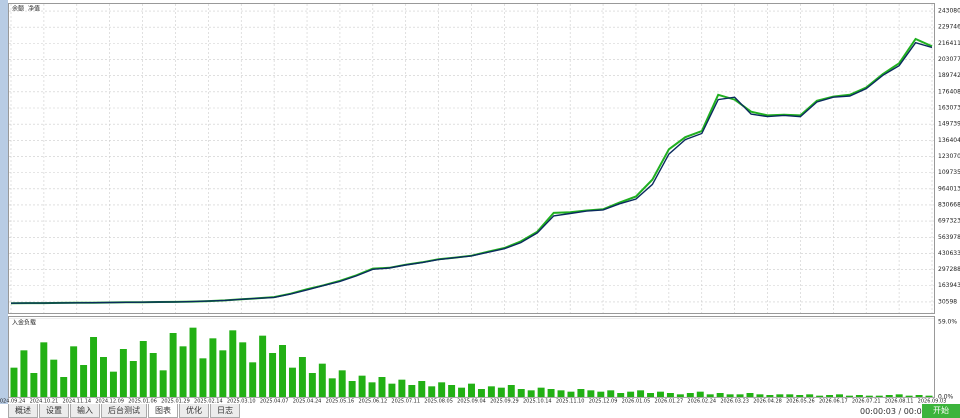  What do you see at coordinates (833, 402) in the screenshot?
I see `x-tick-label: 2026.06.17` at bounding box center [833, 402].